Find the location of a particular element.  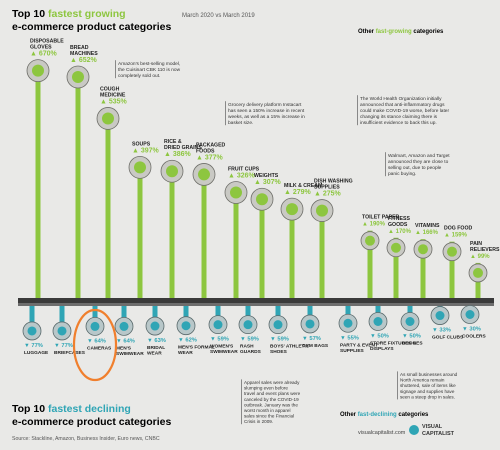

icon-toilet-paper-dot is located at coordinates (370, 240).